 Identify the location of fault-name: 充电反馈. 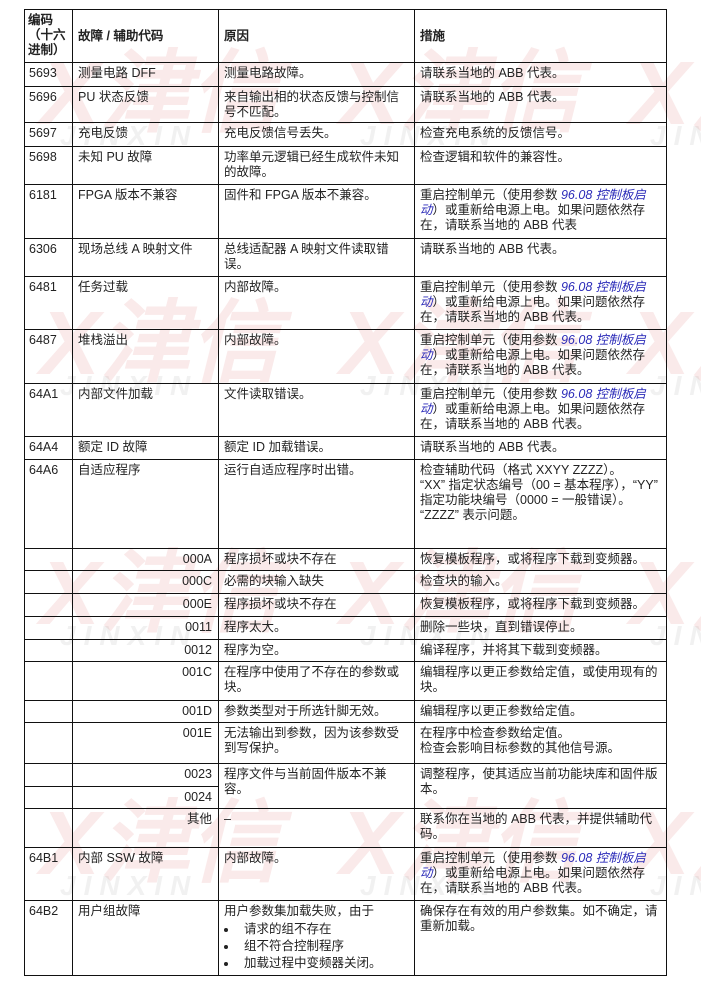
(145, 134).